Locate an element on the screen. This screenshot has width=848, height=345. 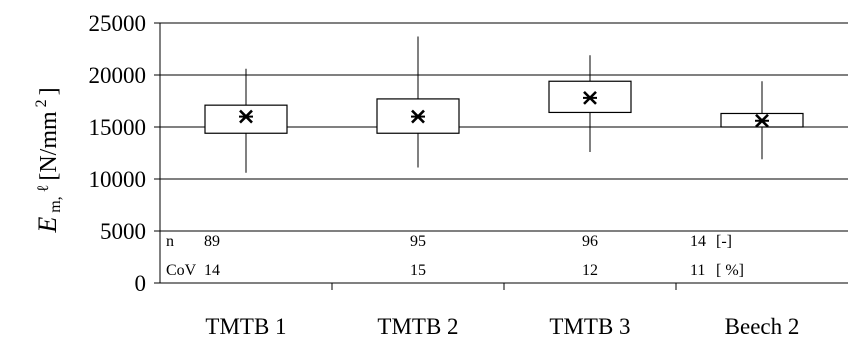
stat-value-n-2: 96 is located at coordinates (590, 241).